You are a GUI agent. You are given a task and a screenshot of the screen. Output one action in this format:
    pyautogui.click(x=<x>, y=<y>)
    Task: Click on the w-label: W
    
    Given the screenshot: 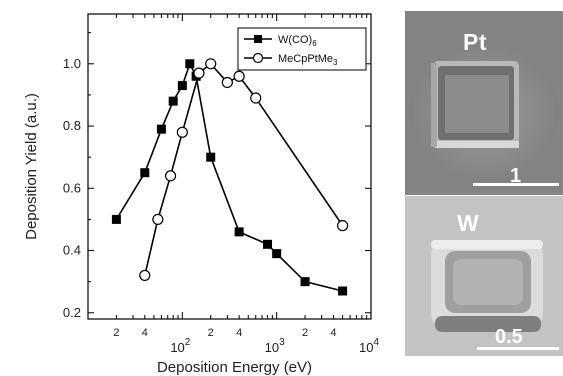 What is the action you would take?
    pyautogui.click(x=468, y=223)
    